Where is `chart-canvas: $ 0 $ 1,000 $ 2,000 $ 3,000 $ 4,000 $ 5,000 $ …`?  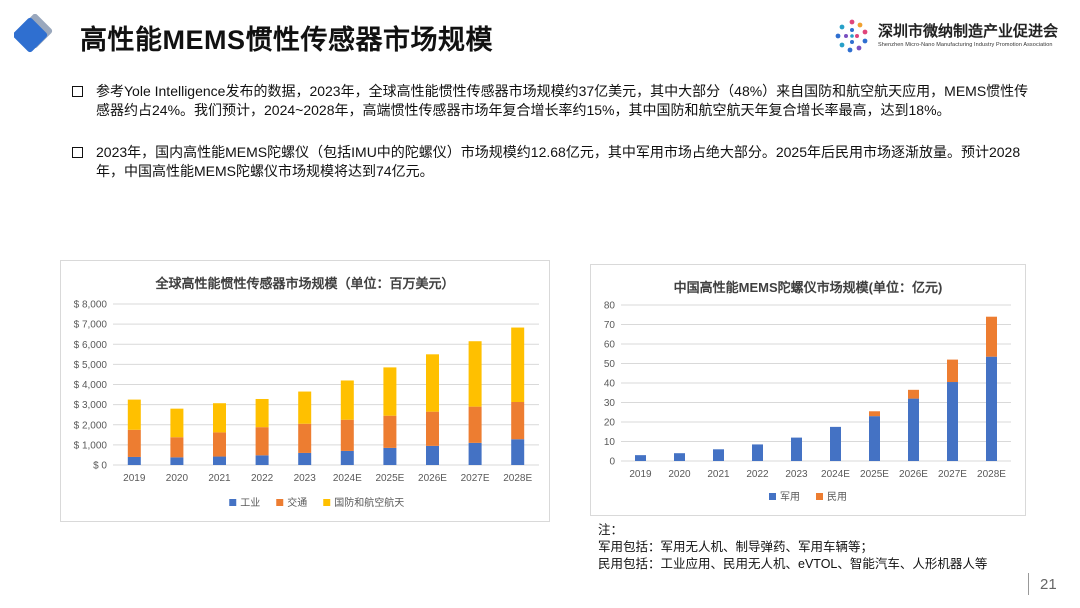
chart-canvas: $ 0 $ 1,000 $ 2,000 $ 3,000 $ 4,000 $ 5,000 $ … is located at coordinates (306, 404).